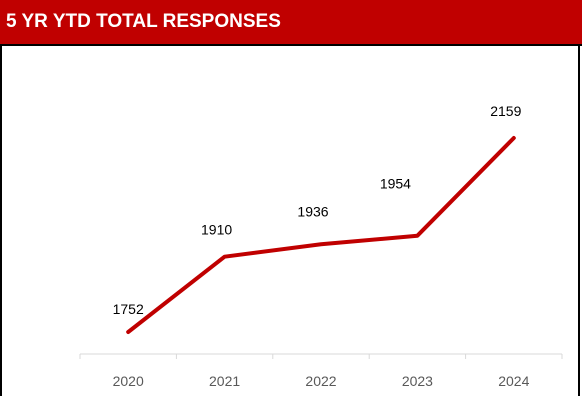 Image resolution: width=582 pixels, height=396 pixels. What do you see at coordinates (417, 381) in the screenshot?
I see `x-tick-label: 2023` at bounding box center [417, 381].